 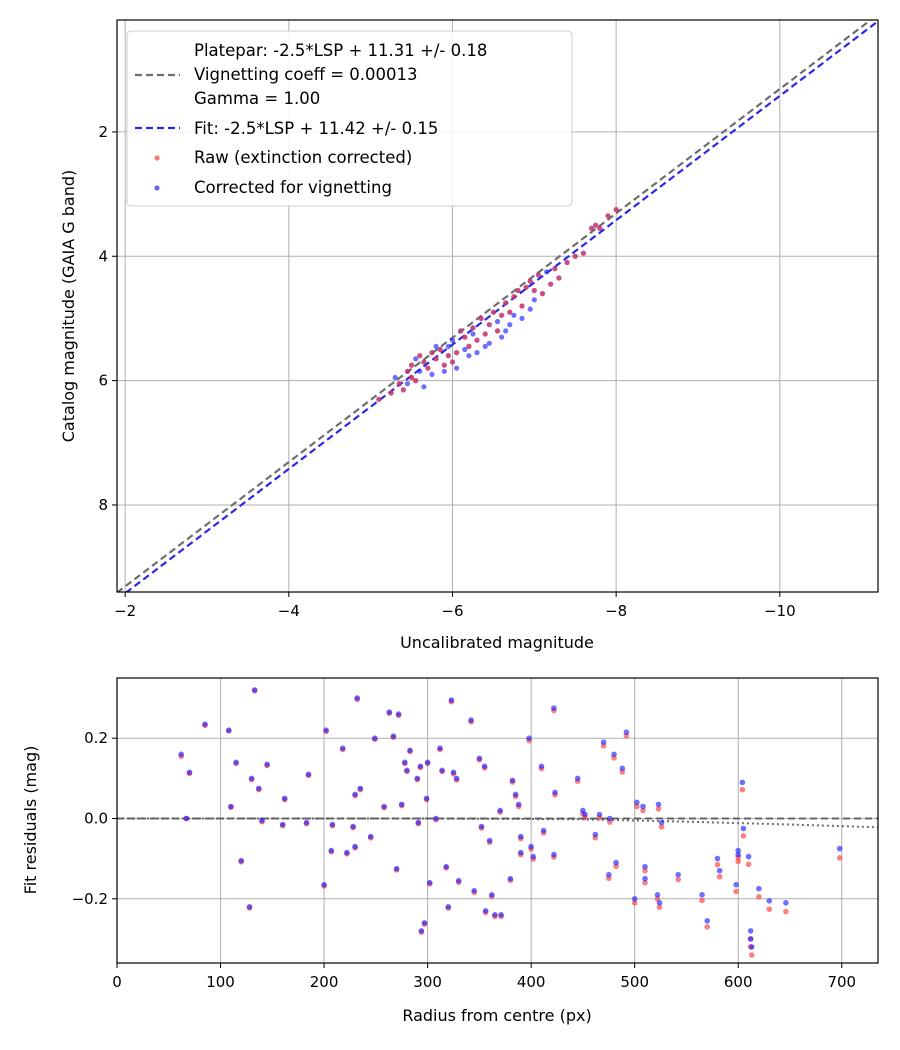 I want to click on legend-platepar-line-1: Platepar: -2.5*LSP + 11.31 +/- 0.18, so click(x=340, y=50).